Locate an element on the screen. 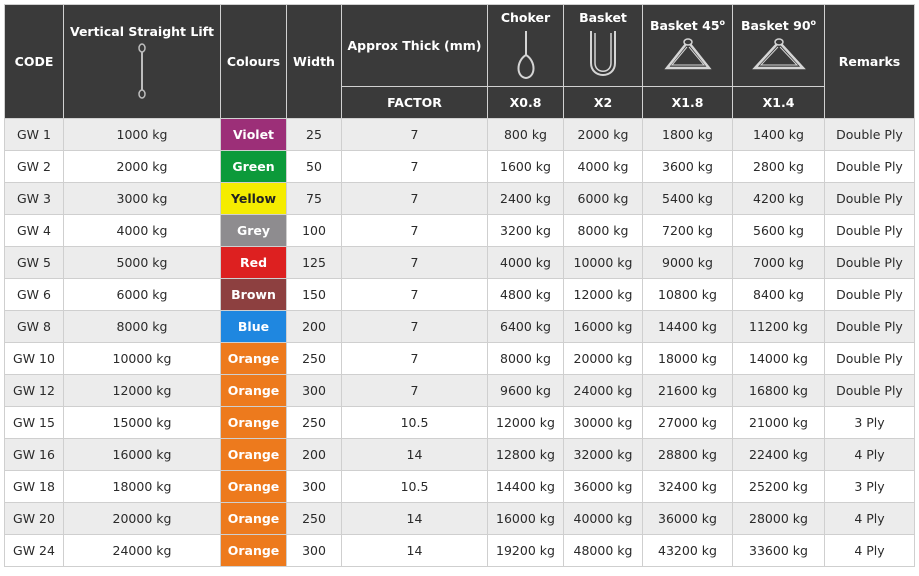  cell-basket: 12000 kg is located at coordinates (603, 294).